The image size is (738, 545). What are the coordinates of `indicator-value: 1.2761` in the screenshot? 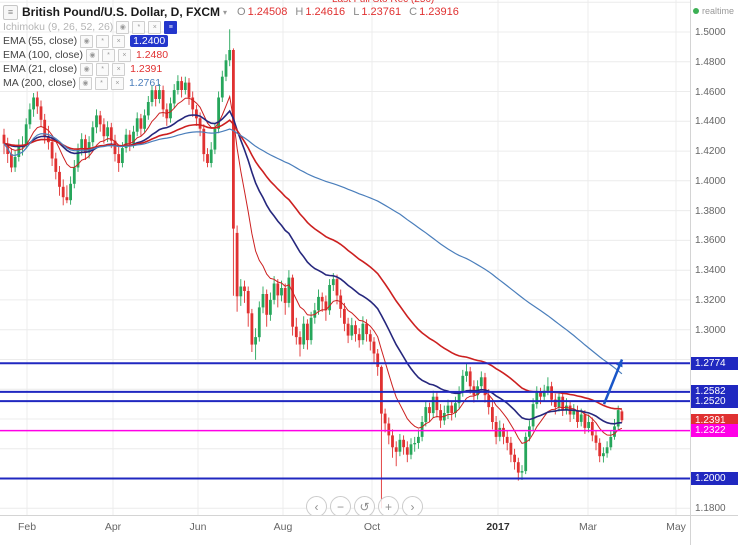 It's located at (145, 83).